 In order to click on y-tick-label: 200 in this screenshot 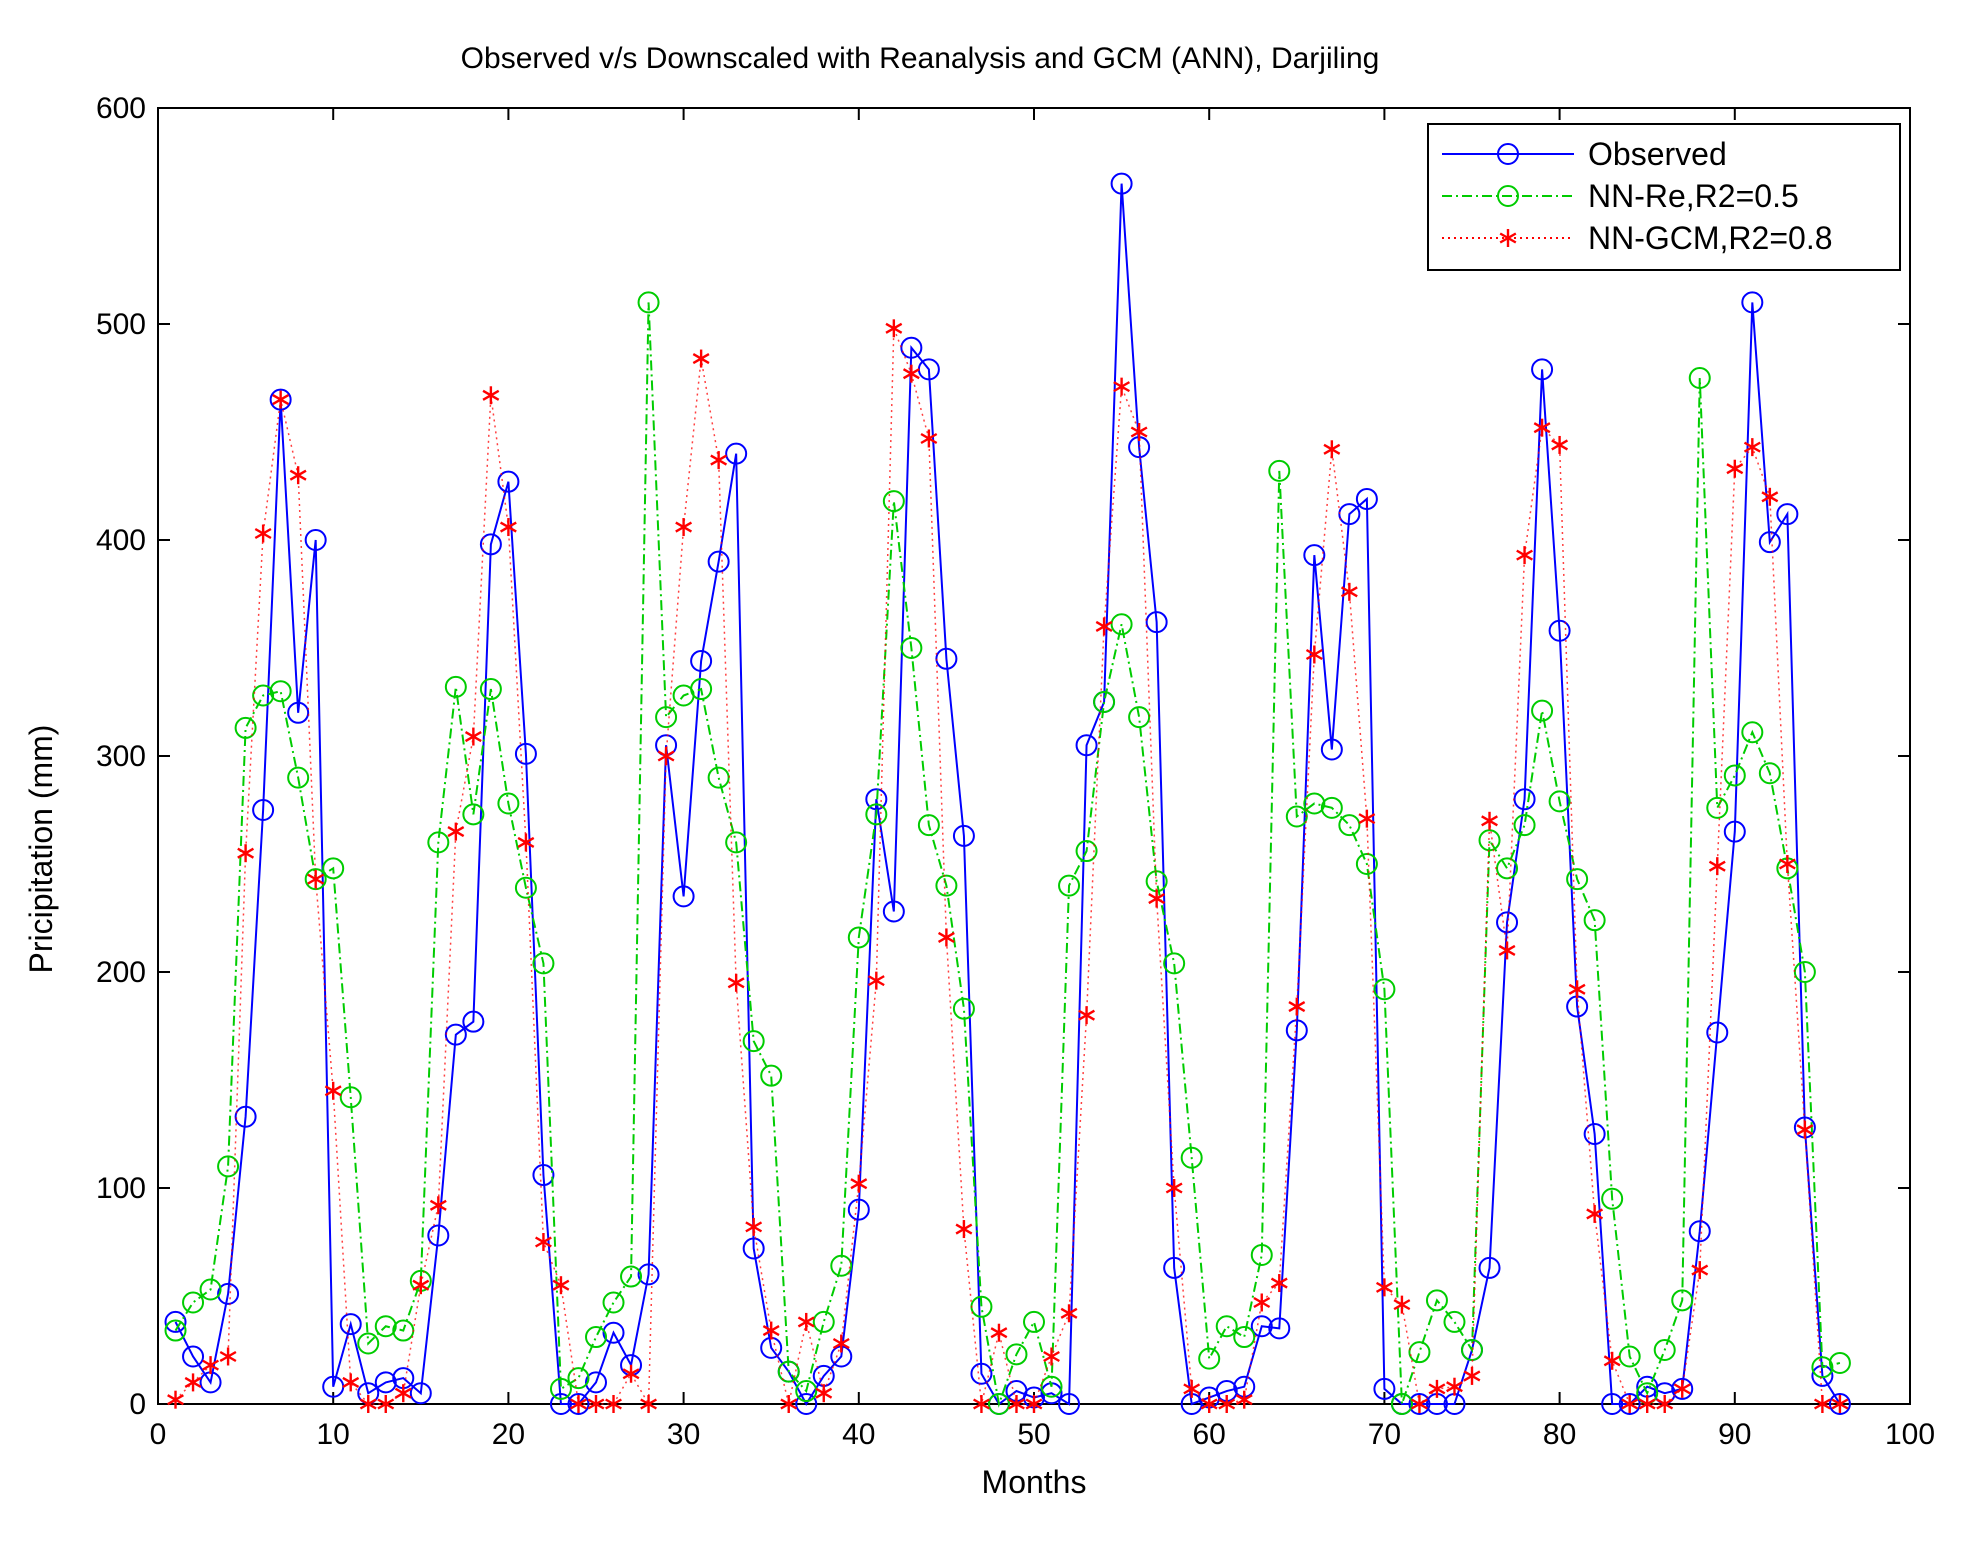, I will do `click(121, 972)`.